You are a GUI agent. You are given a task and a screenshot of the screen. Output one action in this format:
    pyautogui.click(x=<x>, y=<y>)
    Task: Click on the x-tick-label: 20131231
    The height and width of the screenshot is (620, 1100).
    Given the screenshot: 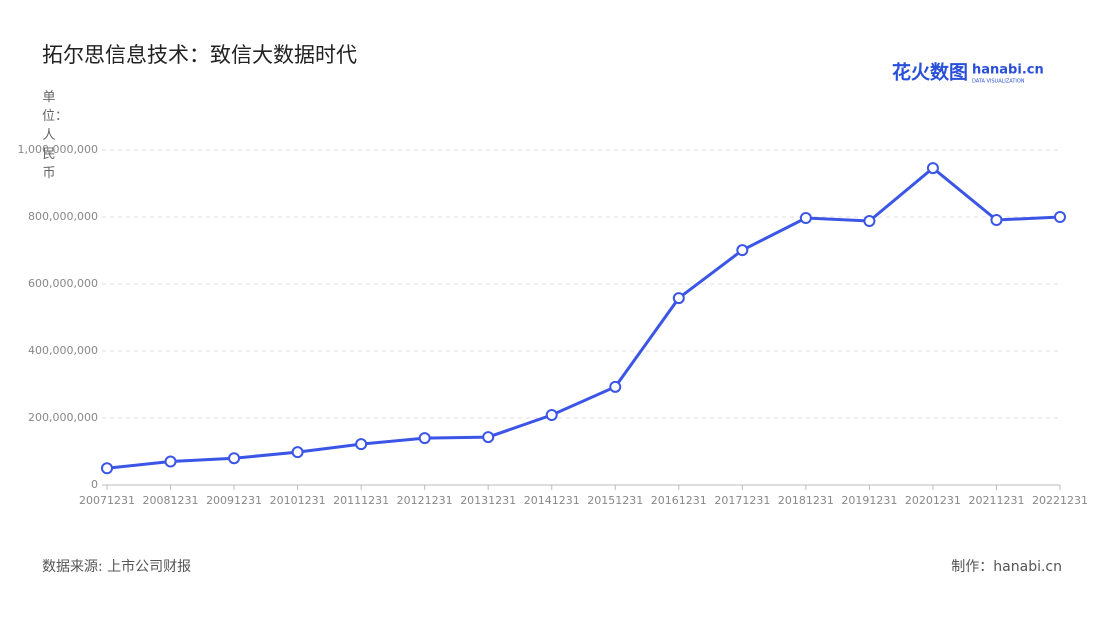 What is the action you would take?
    pyautogui.click(x=488, y=500)
    